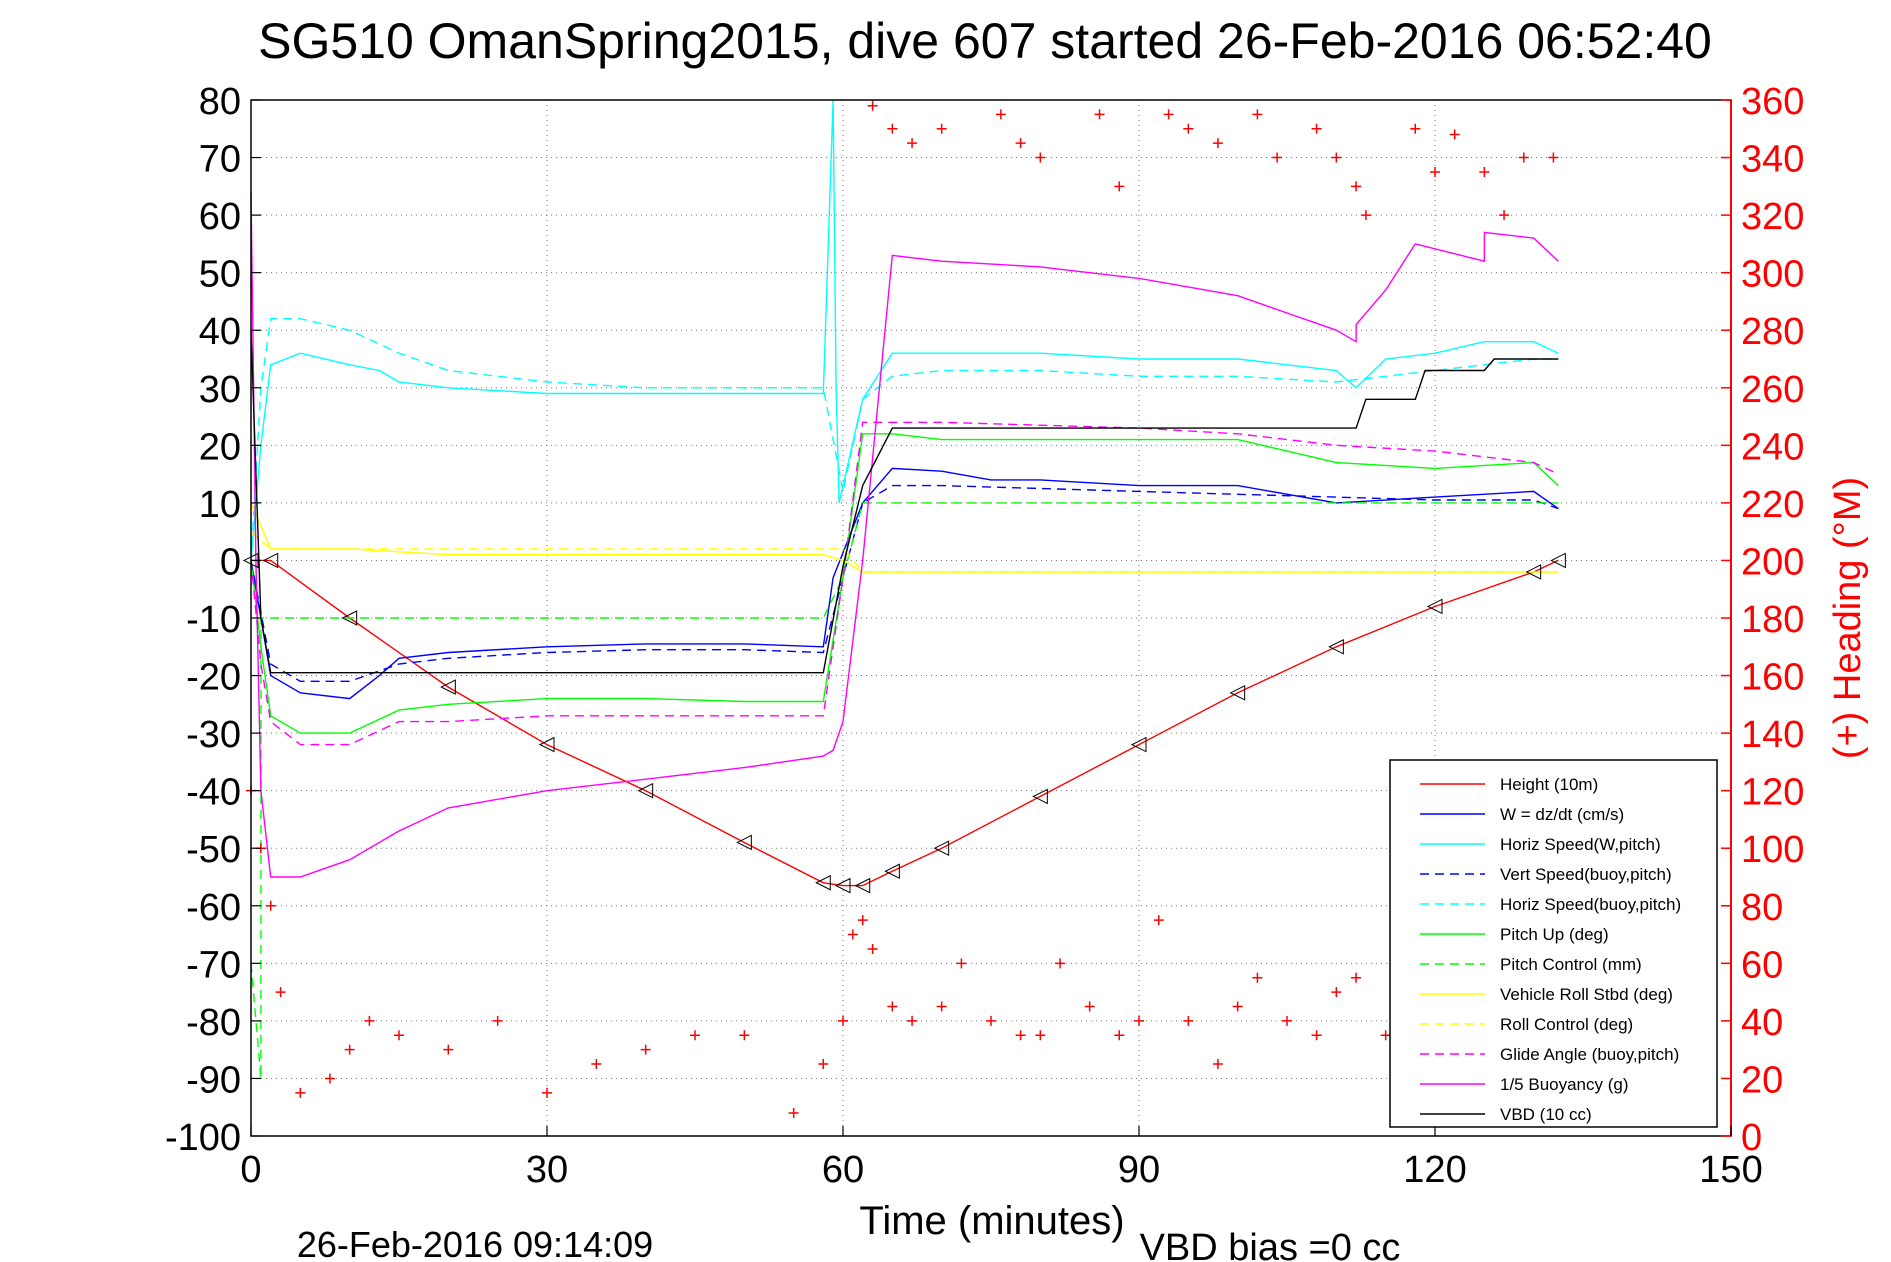 The width and height of the screenshot is (1891, 1262). I want to click on left-y-tick-label: -10, so click(213, 620).